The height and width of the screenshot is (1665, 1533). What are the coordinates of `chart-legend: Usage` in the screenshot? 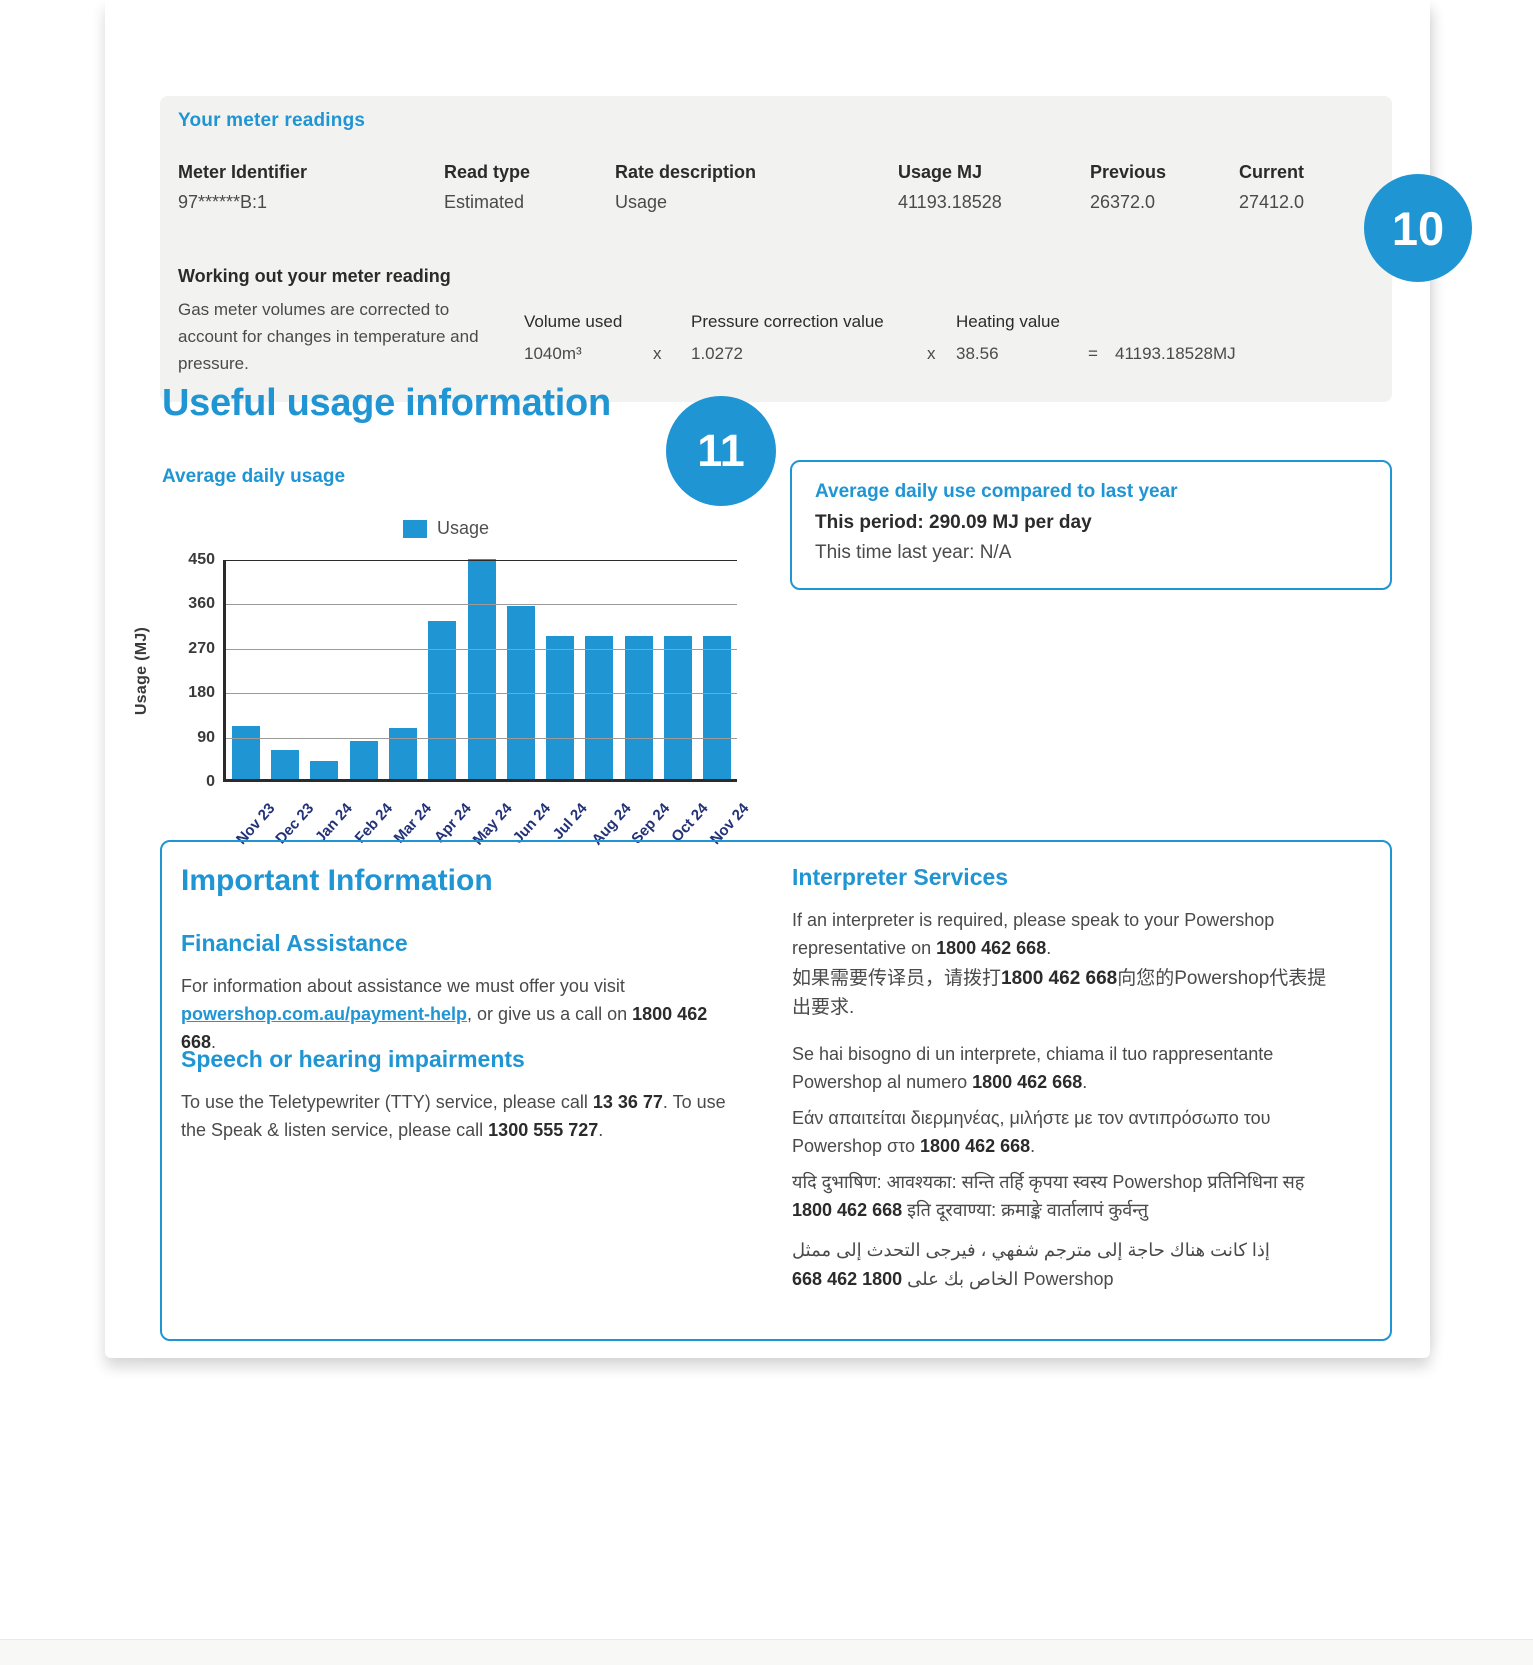 It's located at (446, 528).